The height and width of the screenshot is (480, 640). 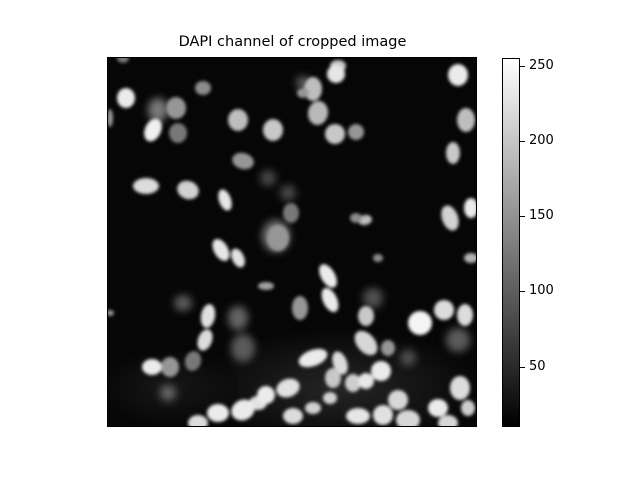 I want to click on intensity-colorbar, so click(x=511, y=242).